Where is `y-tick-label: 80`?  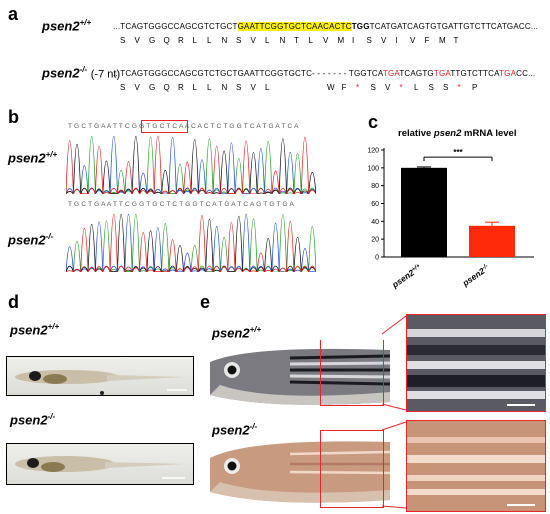
y-tick-label: 80 is located at coordinates (375, 186).